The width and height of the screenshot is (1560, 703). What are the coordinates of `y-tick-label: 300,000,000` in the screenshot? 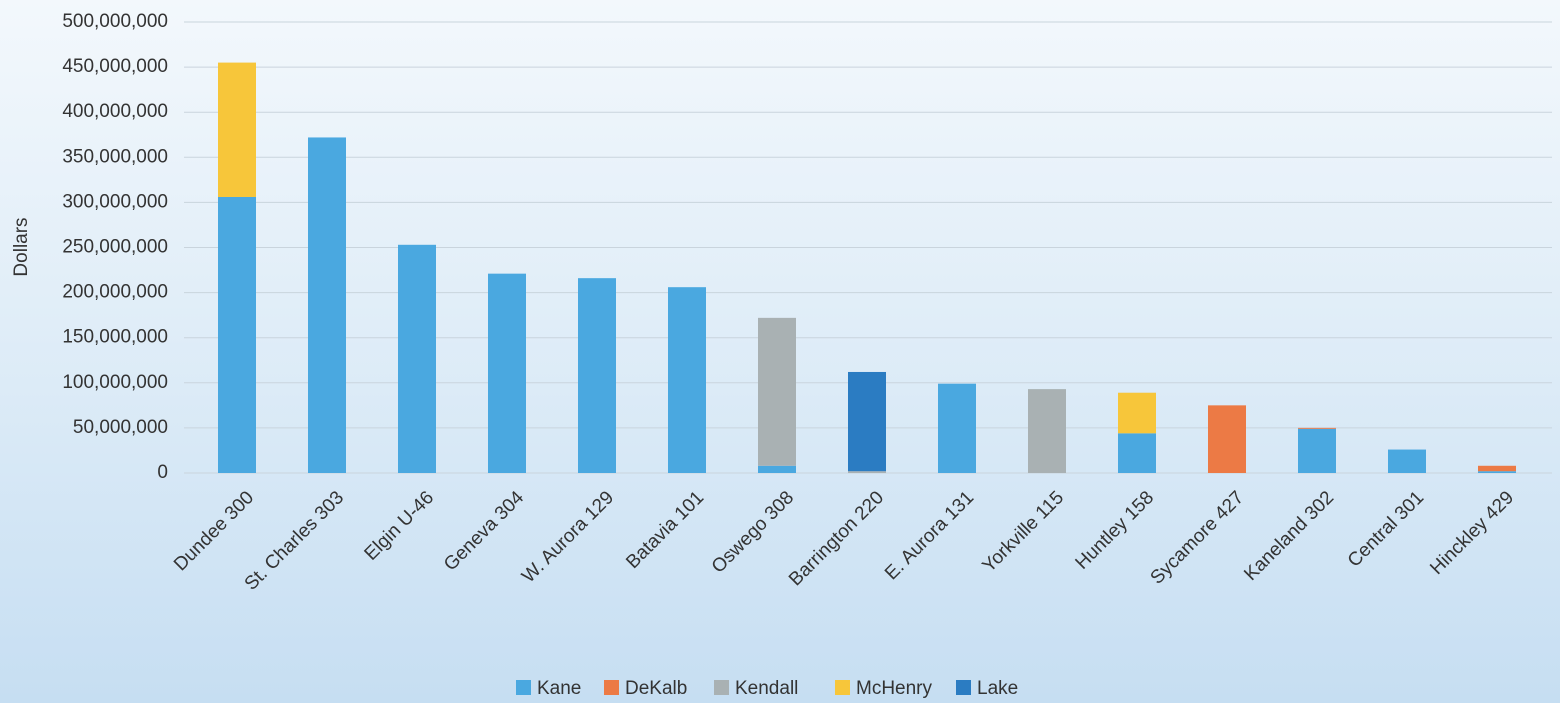 It's located at (115, 201).